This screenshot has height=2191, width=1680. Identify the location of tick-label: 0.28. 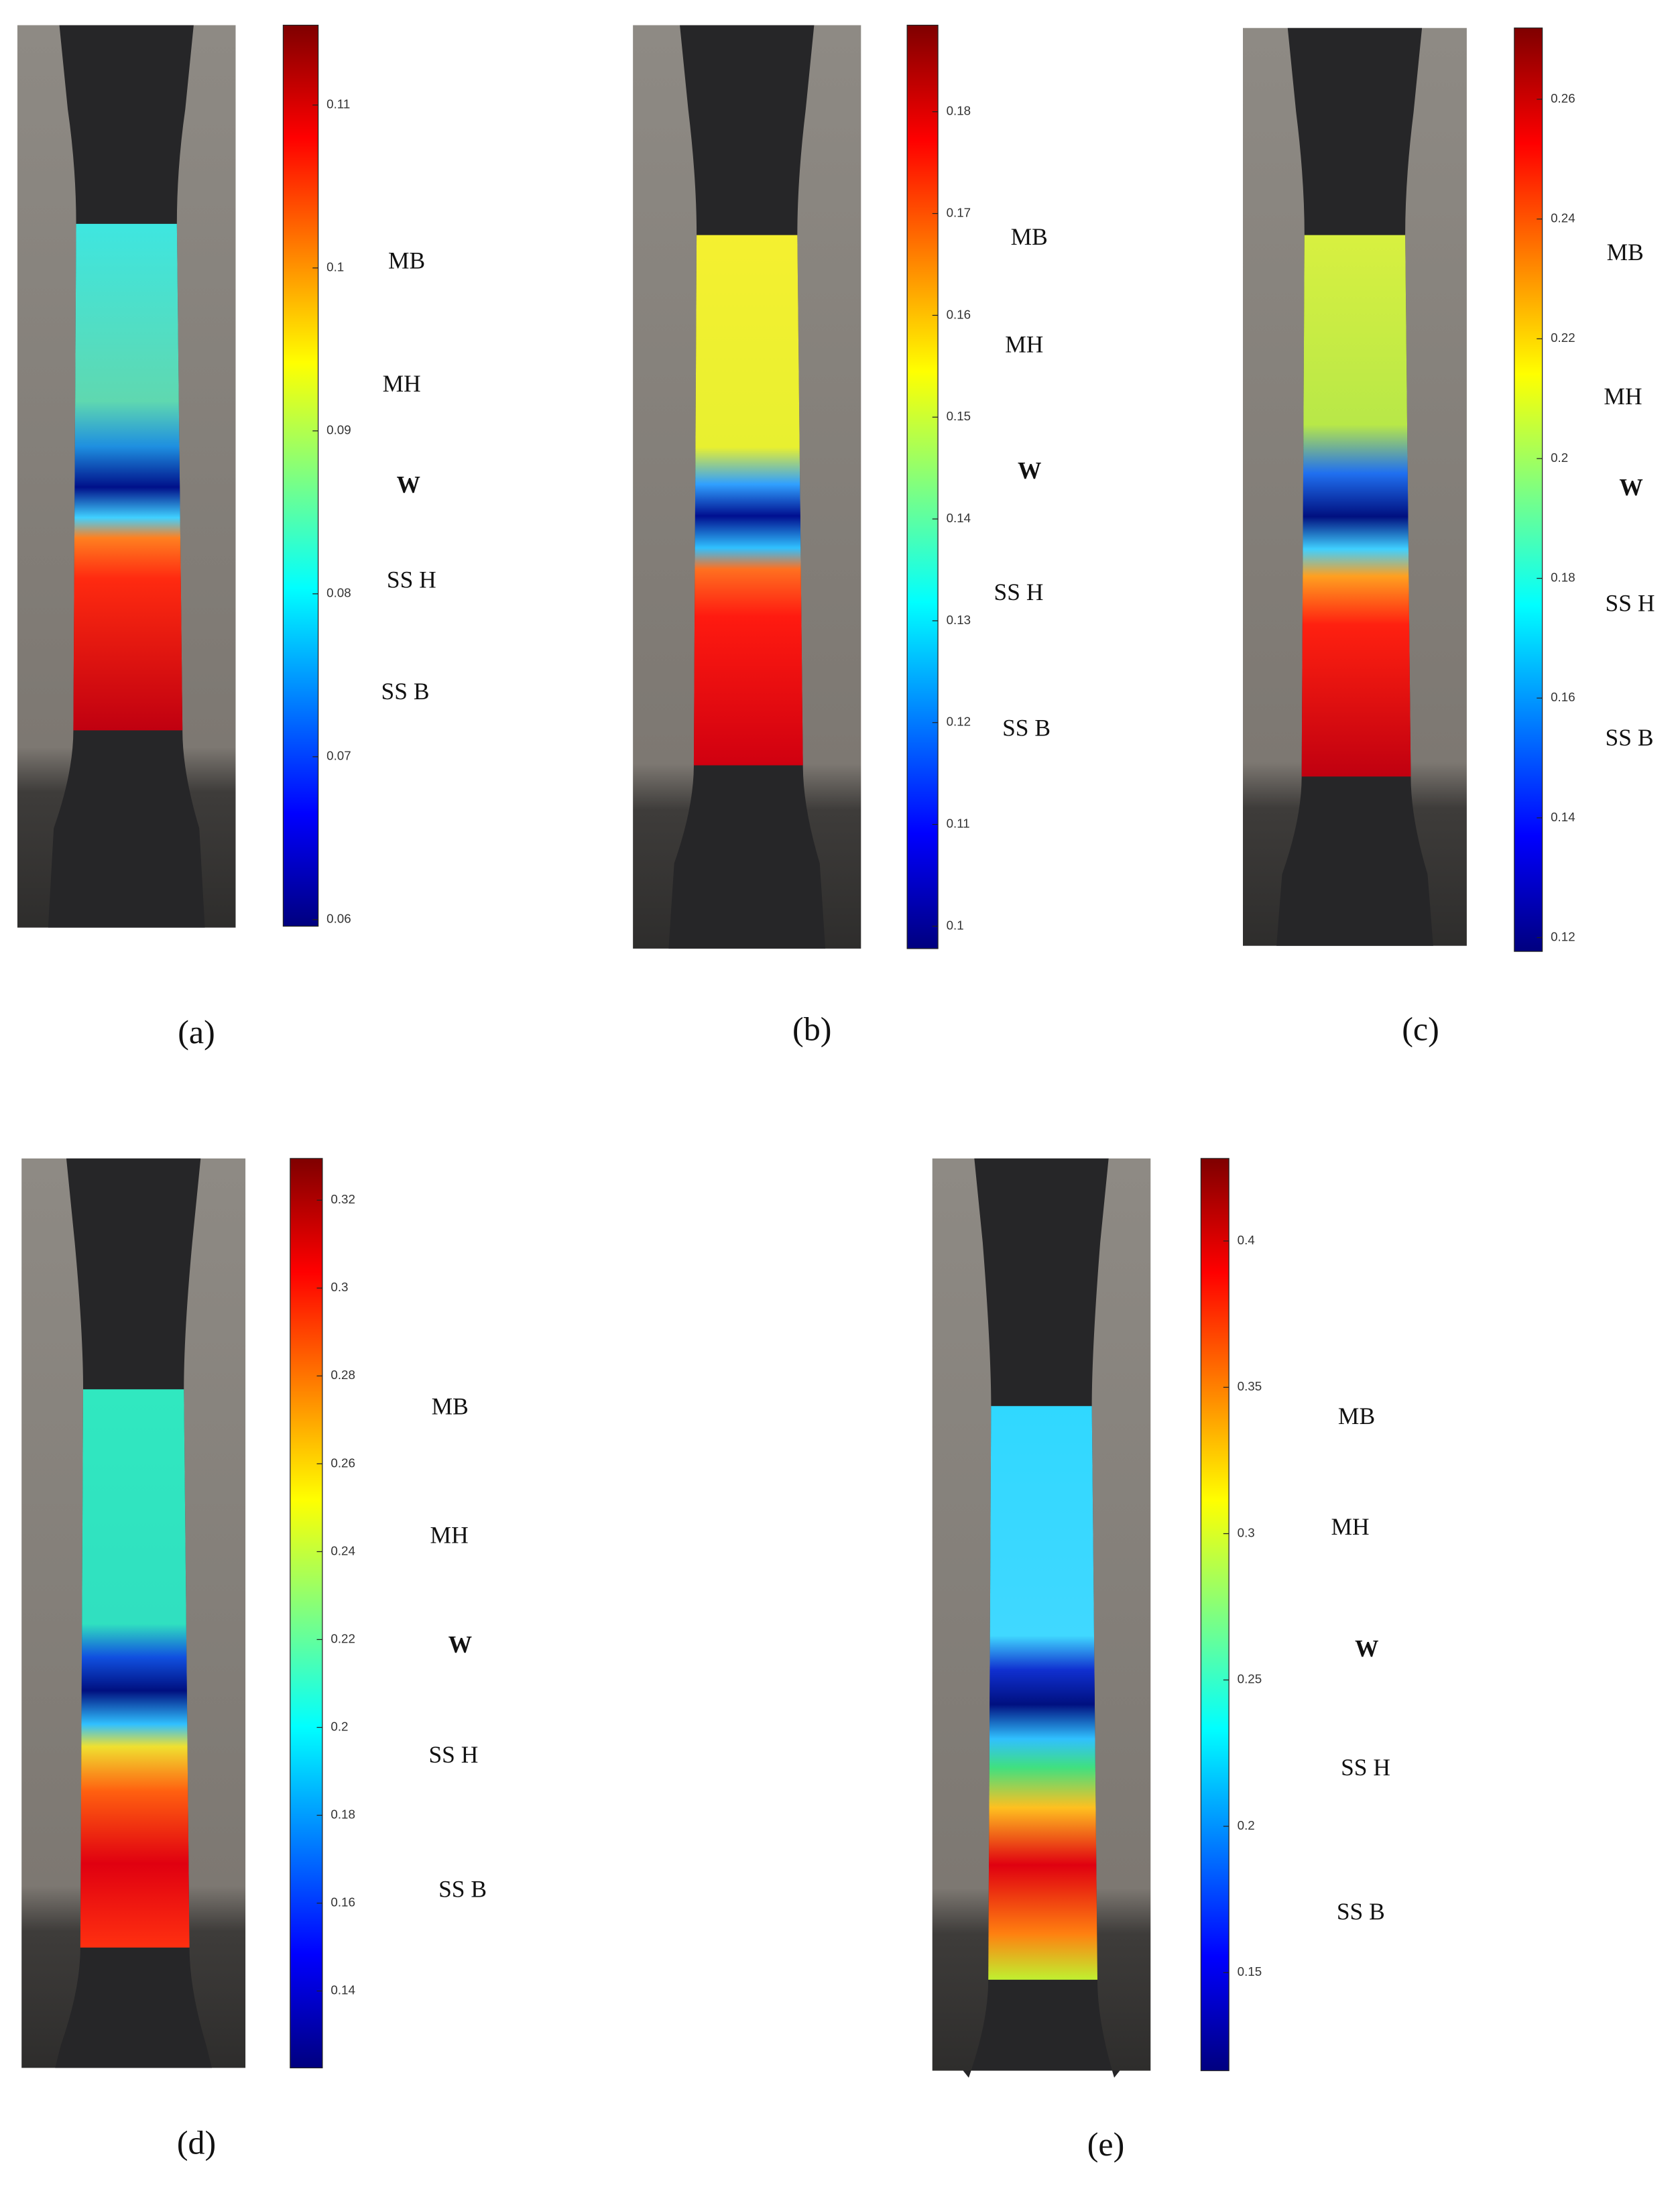
(343, 1375).